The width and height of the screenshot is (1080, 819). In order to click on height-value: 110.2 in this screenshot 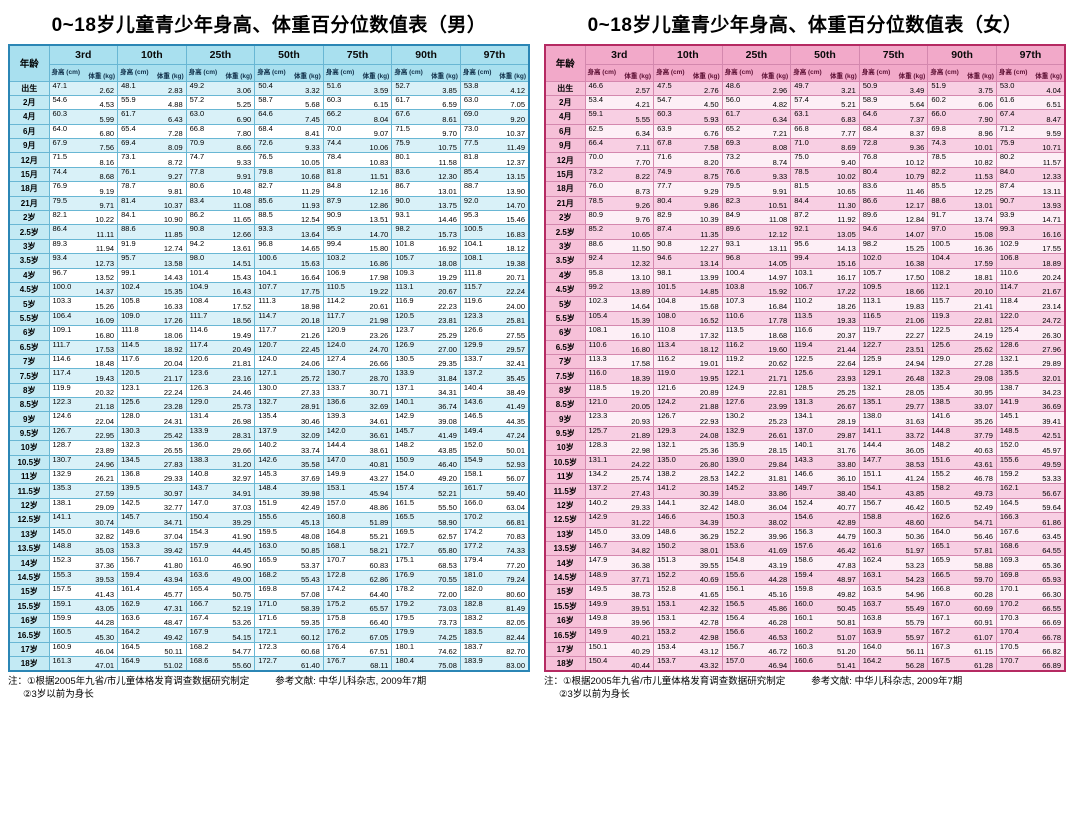, I will do `click(803, 301)`.